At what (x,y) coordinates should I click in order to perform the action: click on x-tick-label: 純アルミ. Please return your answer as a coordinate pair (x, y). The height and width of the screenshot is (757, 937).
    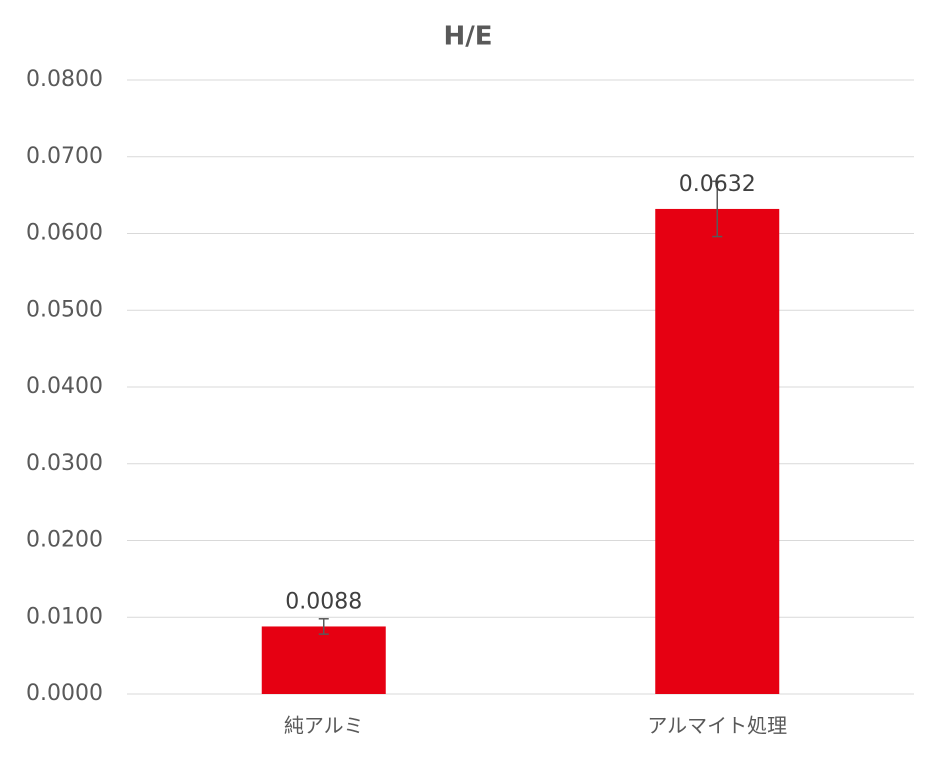
    Looking at the image, I should click on (324, 726).